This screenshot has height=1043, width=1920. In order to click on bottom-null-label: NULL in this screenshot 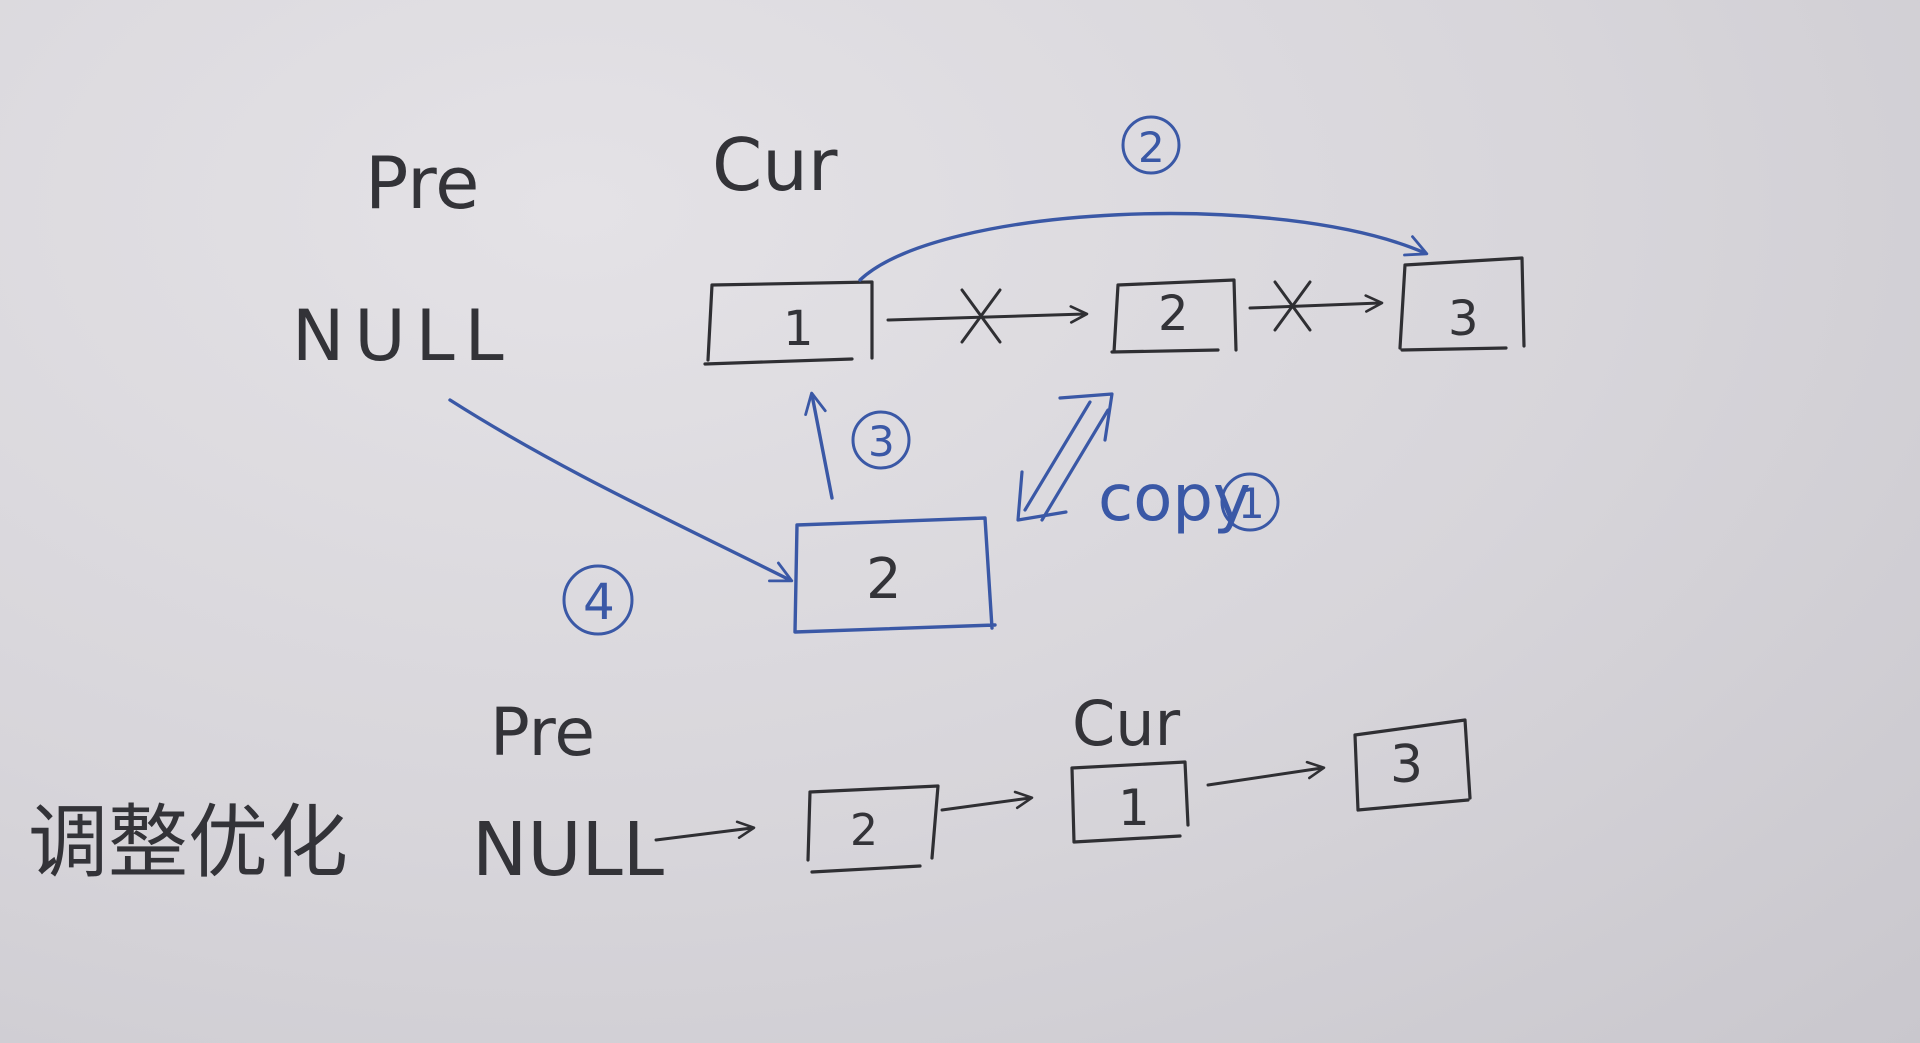, I will do `click(568, 850)`.